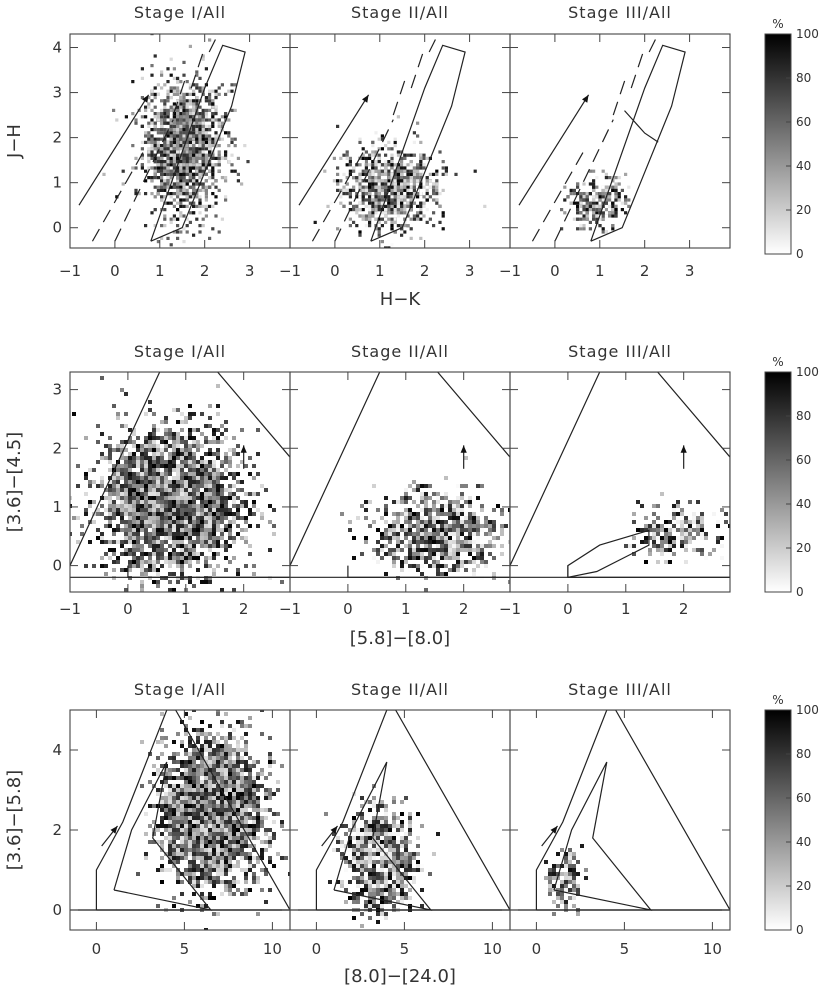 This screenshot has height=990, width=830. Describe the element at coordinates (600, 271) in the screenshot. I see `x-tick-label: 1` at that location.